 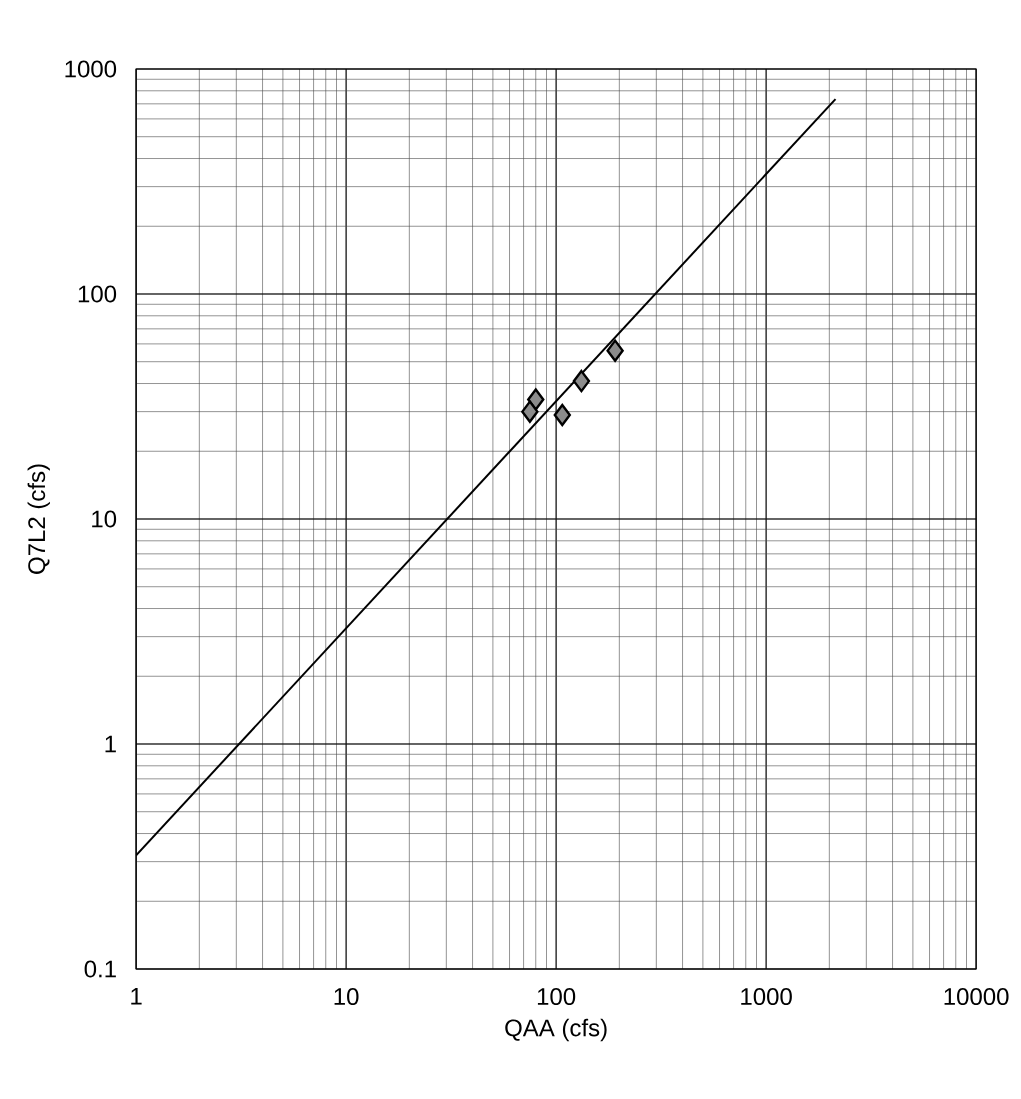 What do you see at coordinates (976, 997) in the screenshot?
I see `x-tick-label: 10000` at bounding box center [976, 997].